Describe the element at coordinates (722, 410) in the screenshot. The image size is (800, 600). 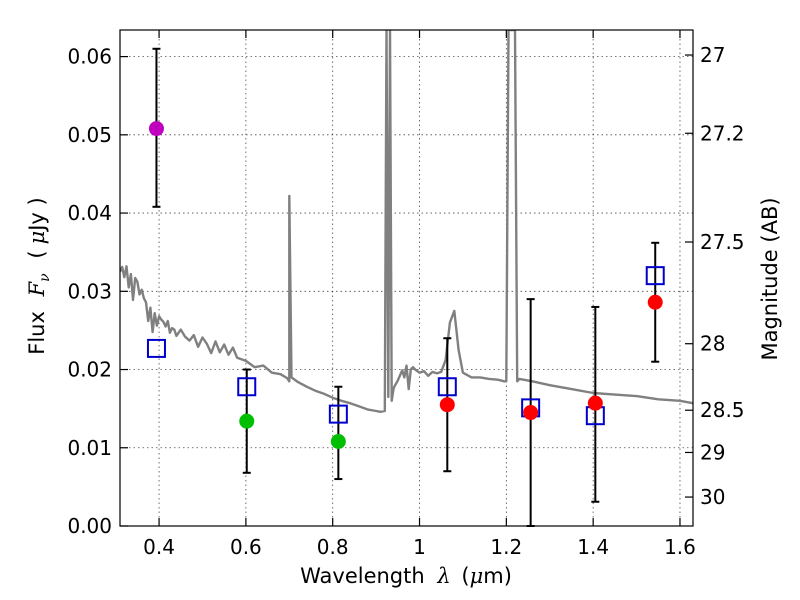
I see `y2-tick-label: 28.5` at that location.